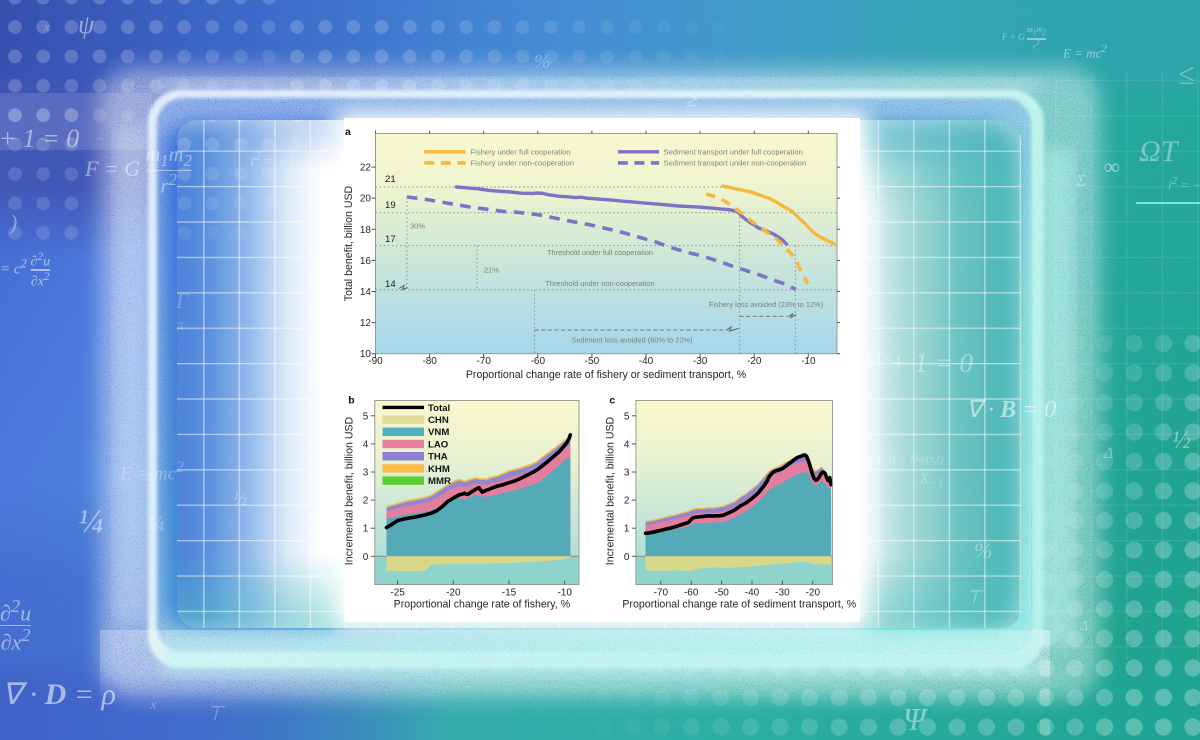 This screenshot has height=740, width=1200. What do you see at coordinates (429, 361) in the screenshot?
I see `svg-text: -80` at bounding box center [429, 361].